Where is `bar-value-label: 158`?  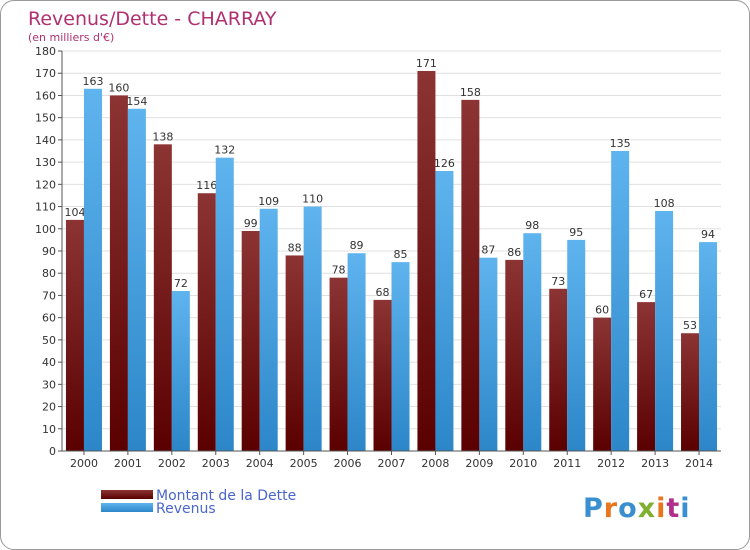
bar-value-label: 158 is located at coordinates (470, 92).